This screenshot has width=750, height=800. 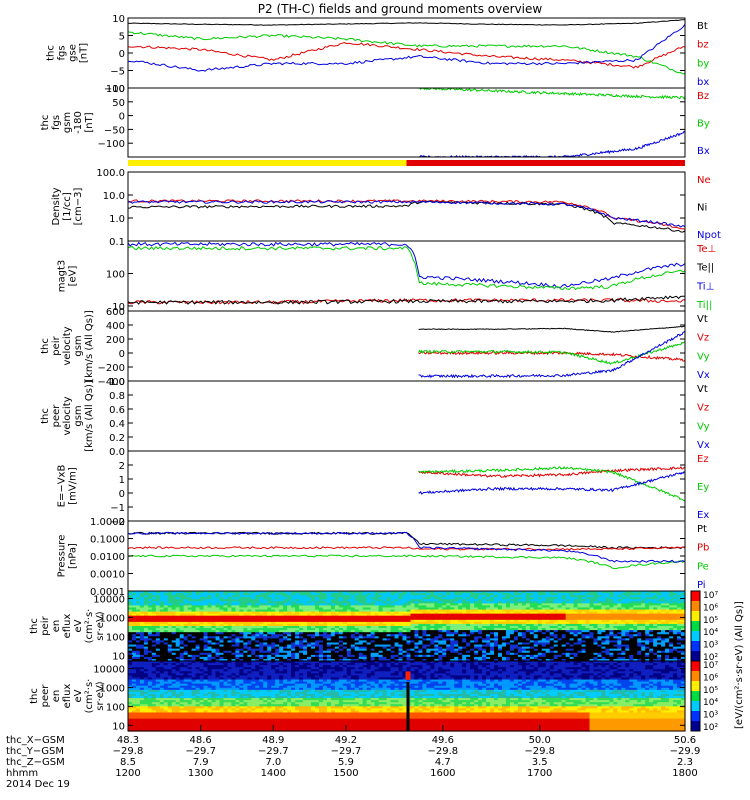 I want to click on colorbar-tick-label: 10⁴, so click(x=710, y=633).